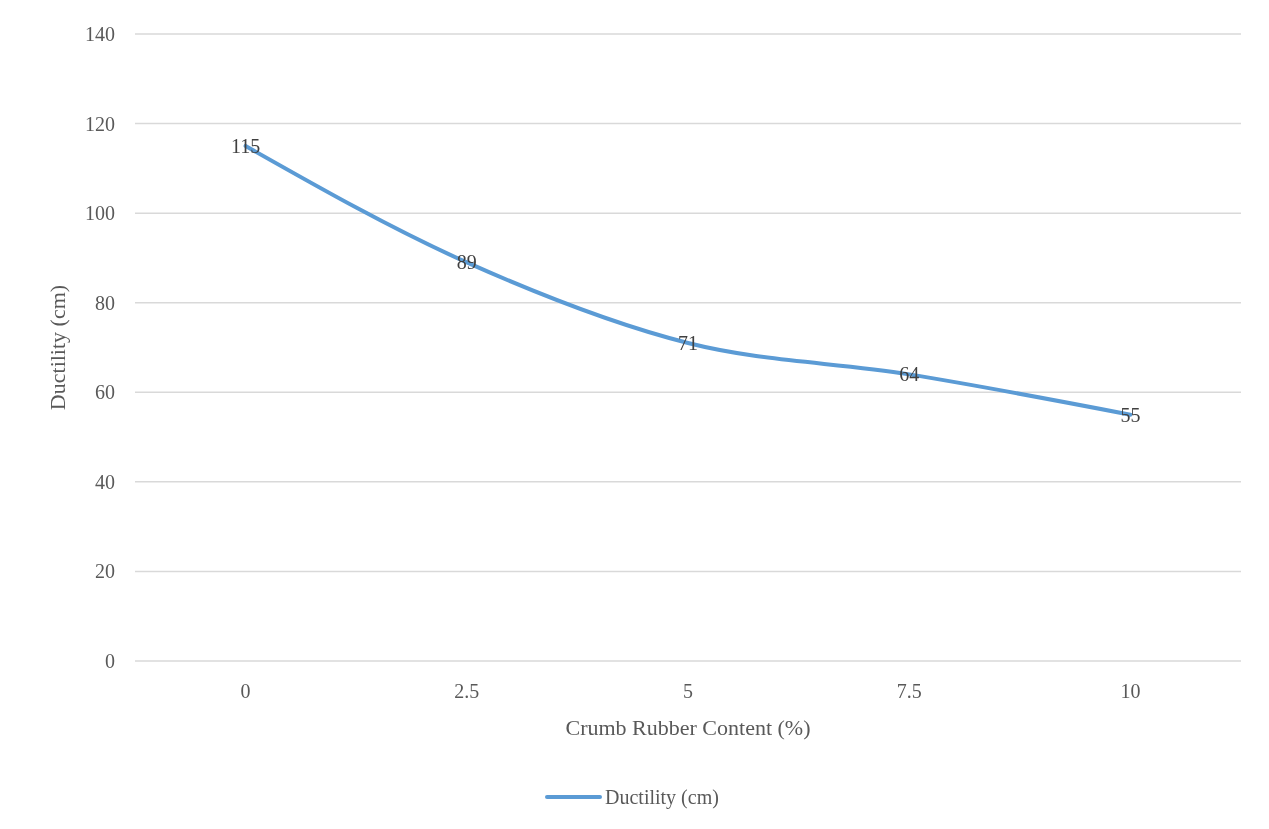  Describe the element at coordinates (100, 213) in the screenshot. I see `y-tick-label: 100` at that location.